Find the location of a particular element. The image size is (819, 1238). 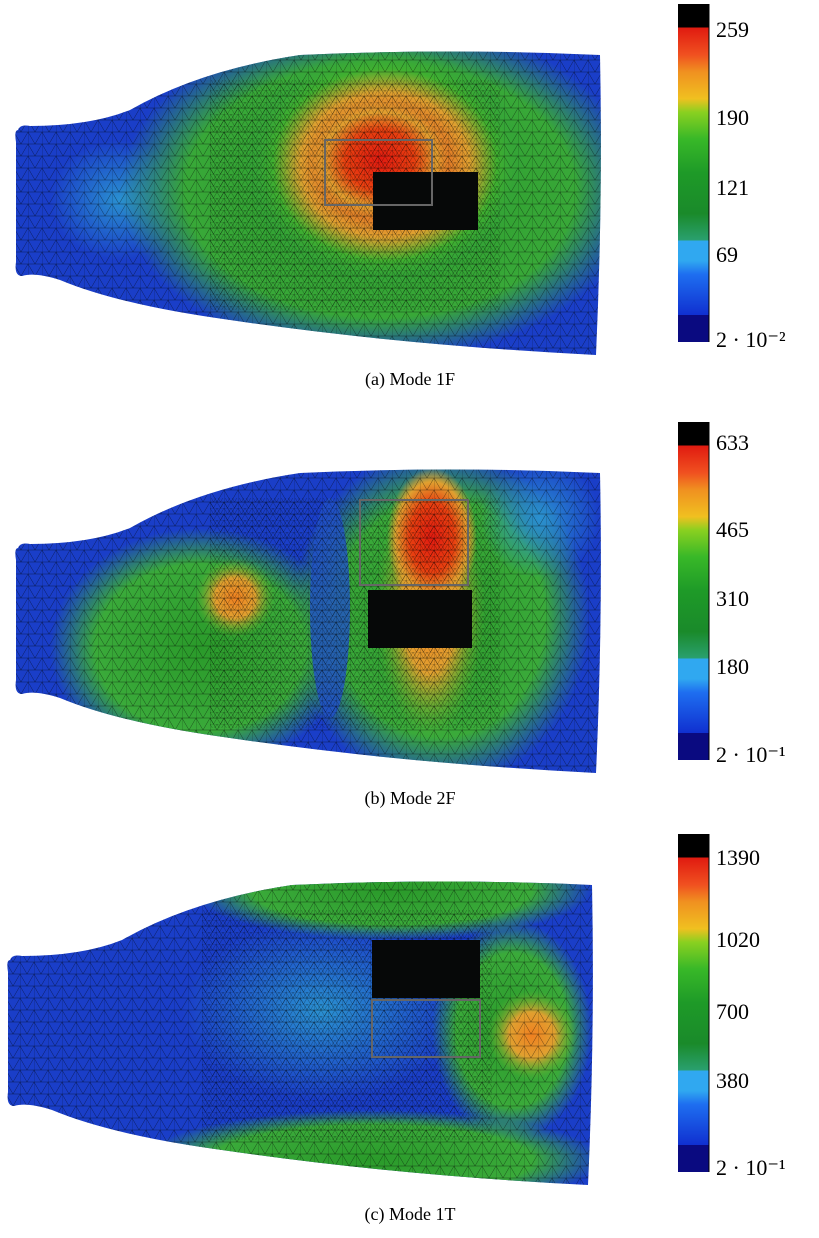

colorbar-tick-label: 310 is located at coordinates (732, 598).